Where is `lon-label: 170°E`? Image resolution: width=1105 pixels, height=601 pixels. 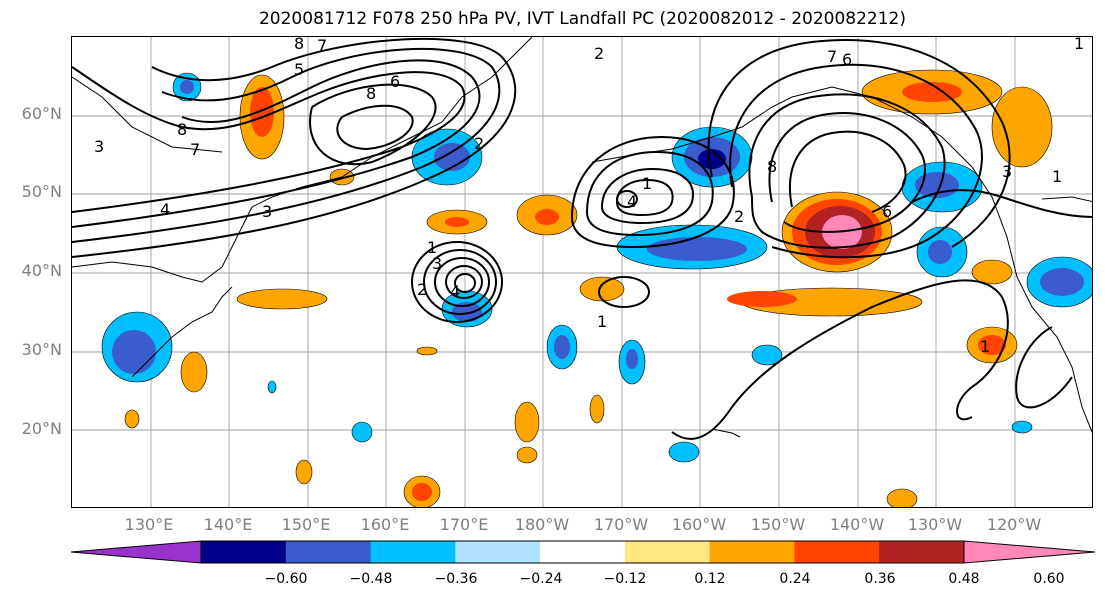 lon-label: 170°E is located at coordinates (464, 524).